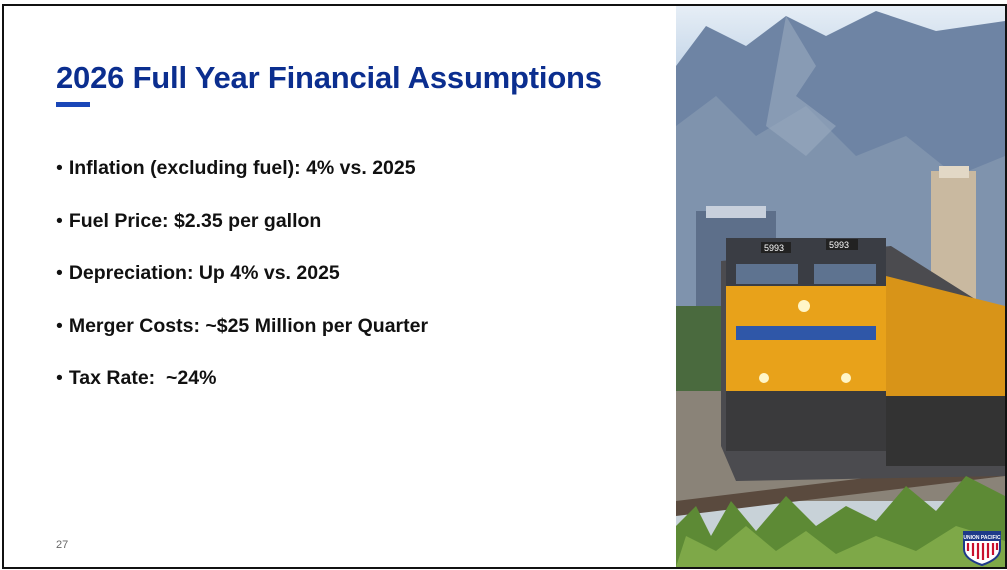 The image size is (1007, 570). What do you see at coordinates (62, 545) in the screenshot?
I see `page-number: 27` at bounding box center [62, 545].